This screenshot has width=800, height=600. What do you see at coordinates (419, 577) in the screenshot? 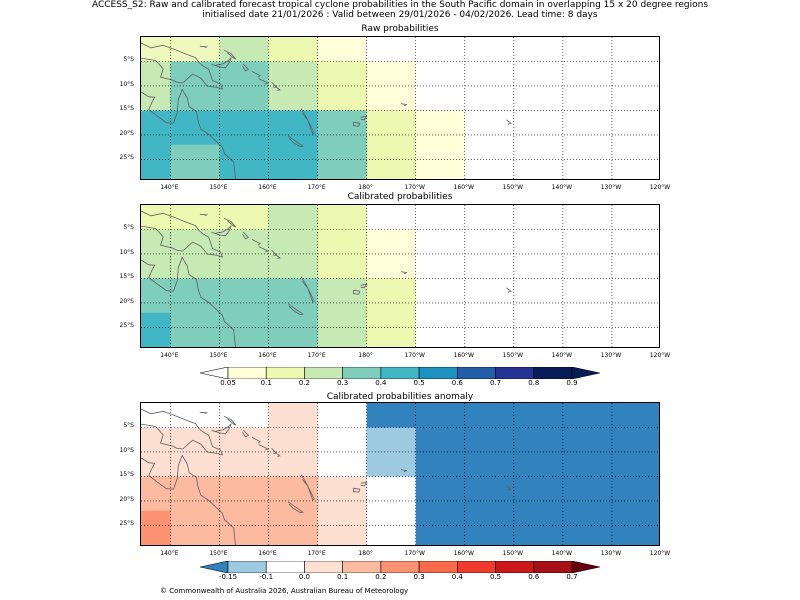
I see `colorbar-tick-label: 0.3` at bounding box center [419, 577].